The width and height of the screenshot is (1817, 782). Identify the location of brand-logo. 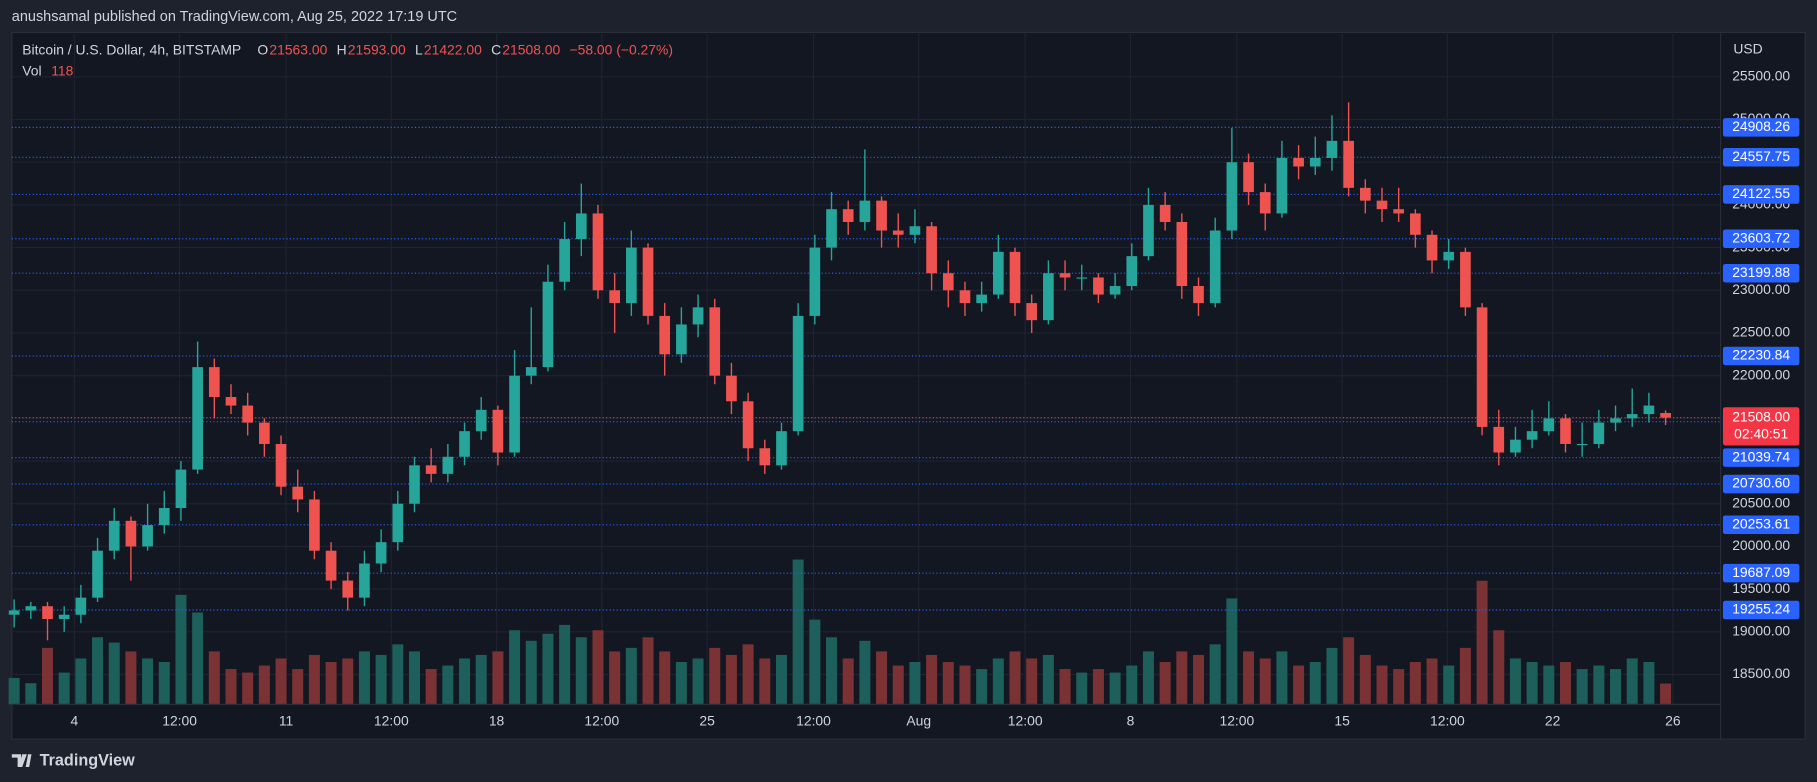
(21, 760).